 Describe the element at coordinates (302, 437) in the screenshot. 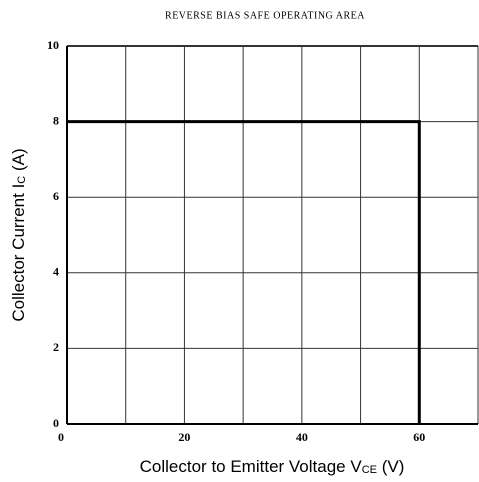

I see `x-tick-label: 40` at that location.